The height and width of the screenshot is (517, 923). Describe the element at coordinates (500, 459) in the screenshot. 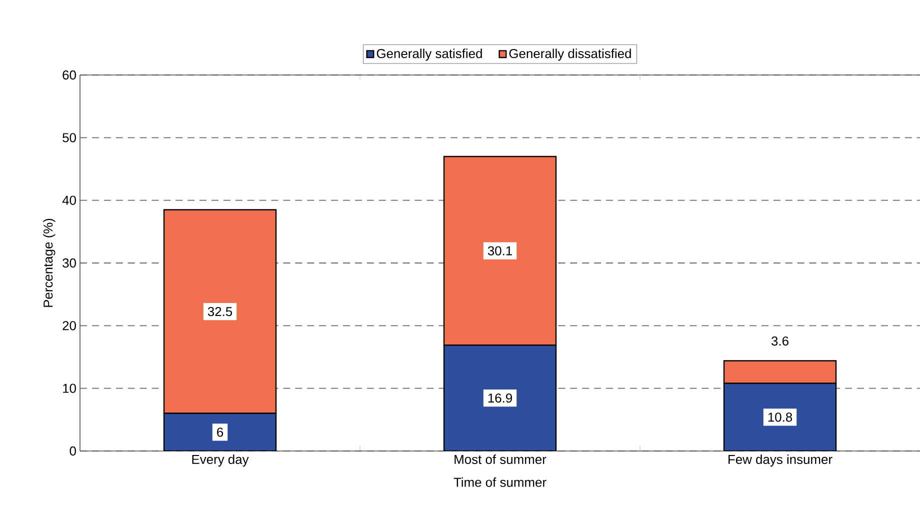

I see `x-tick-label: Most of summer` at that location.